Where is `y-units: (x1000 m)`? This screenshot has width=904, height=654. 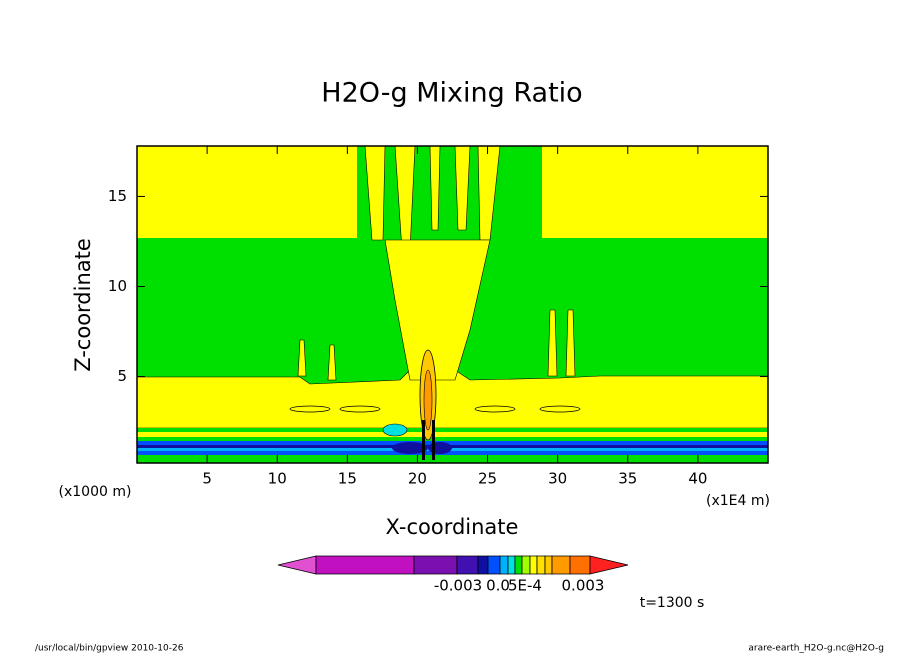 y-units: (x1000 m) is located at coordinates (95, 492).